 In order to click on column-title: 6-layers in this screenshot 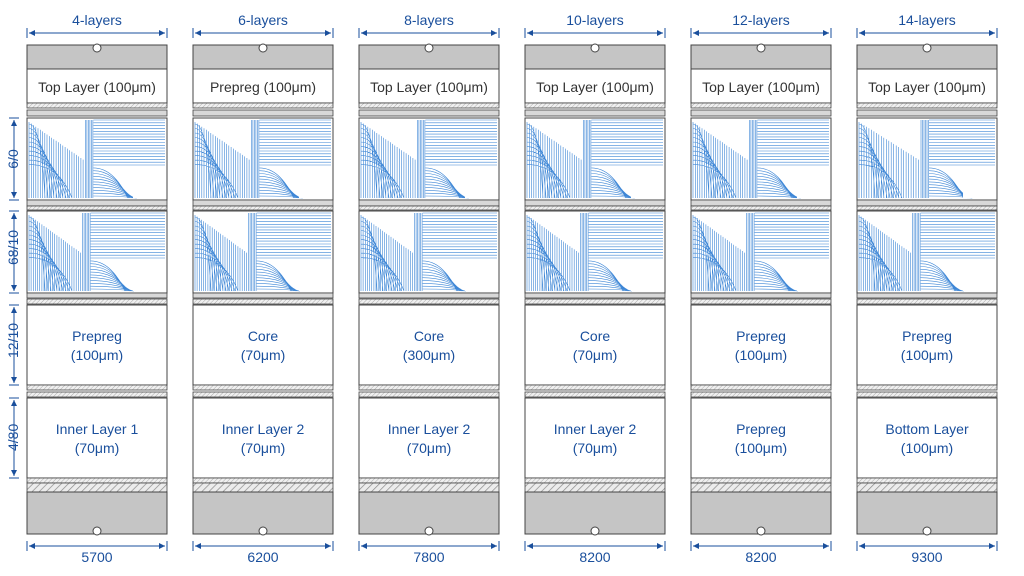, I will do `click(263, 20)`.